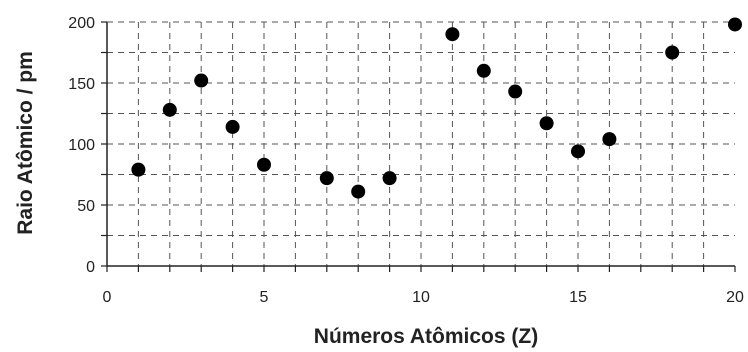 The width and height of the screenshot is (748, 352). What do you see at coordinates (86, 206) in the screenshot?
I see `y-tick-label: 50` at bounding box center [86, 206].